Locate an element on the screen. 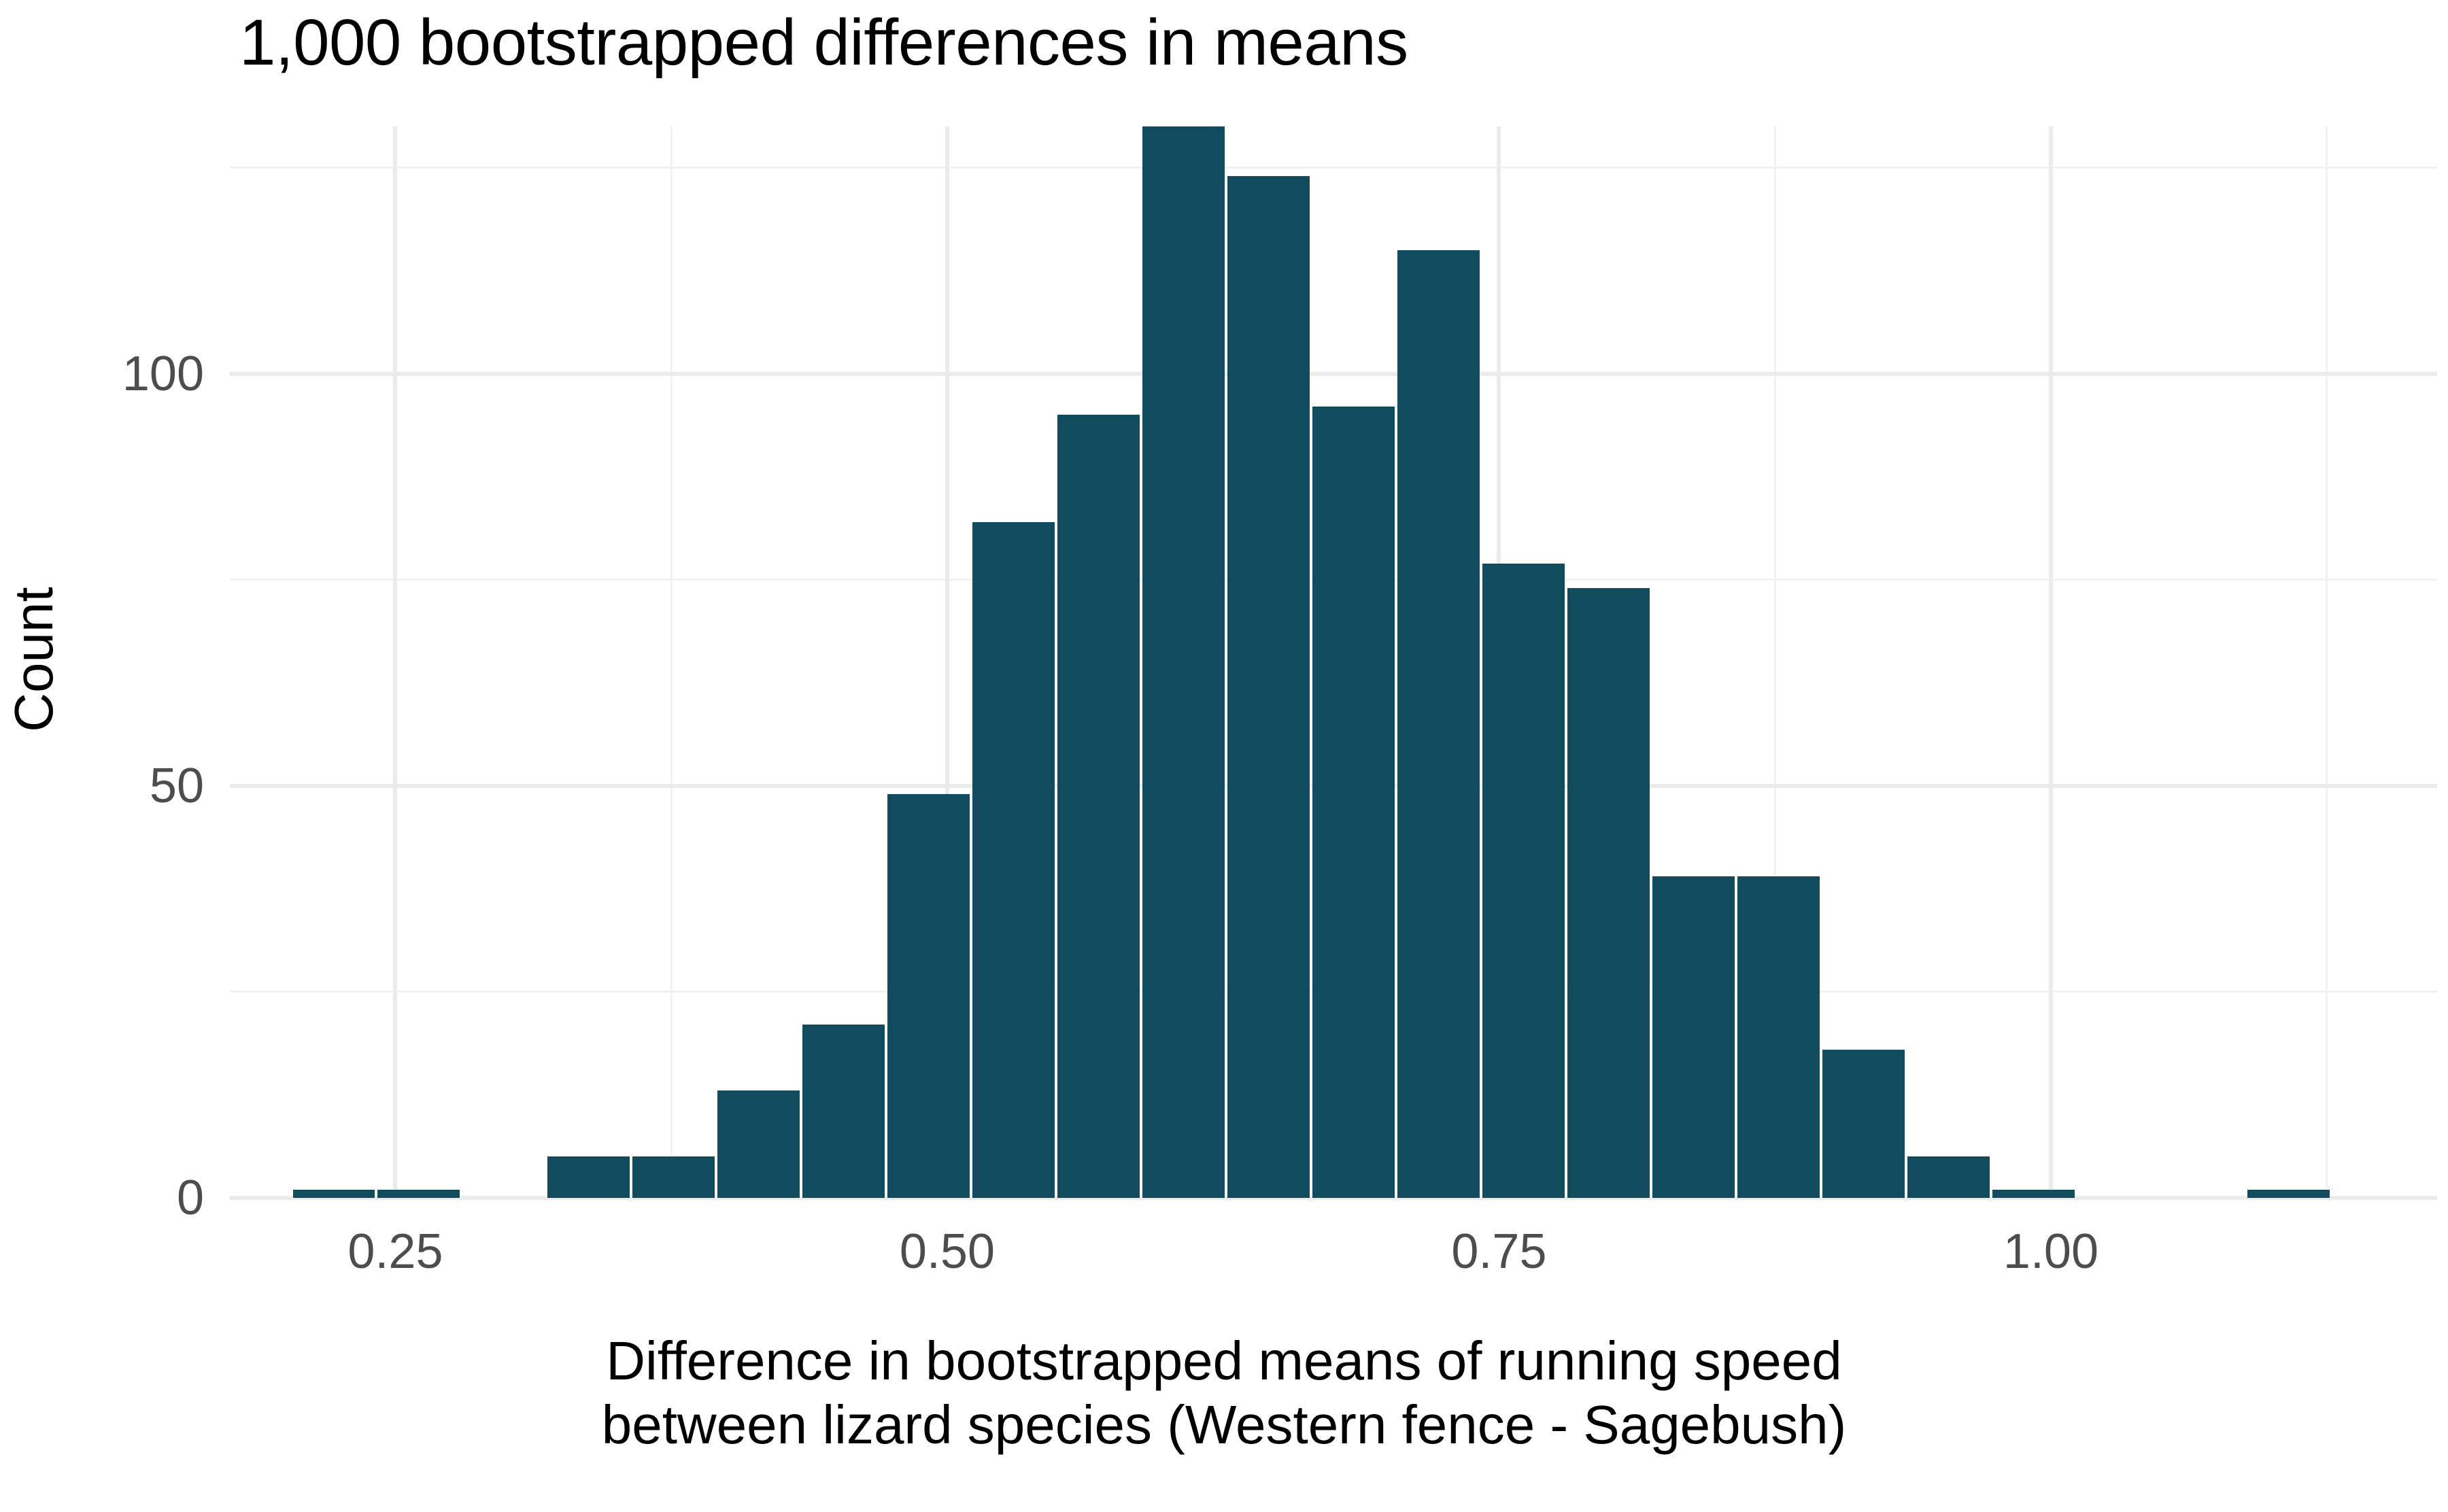 This screenshot has width=2448, height=1512. y-axis-title-container: Count is located at coordinates (34, 659).